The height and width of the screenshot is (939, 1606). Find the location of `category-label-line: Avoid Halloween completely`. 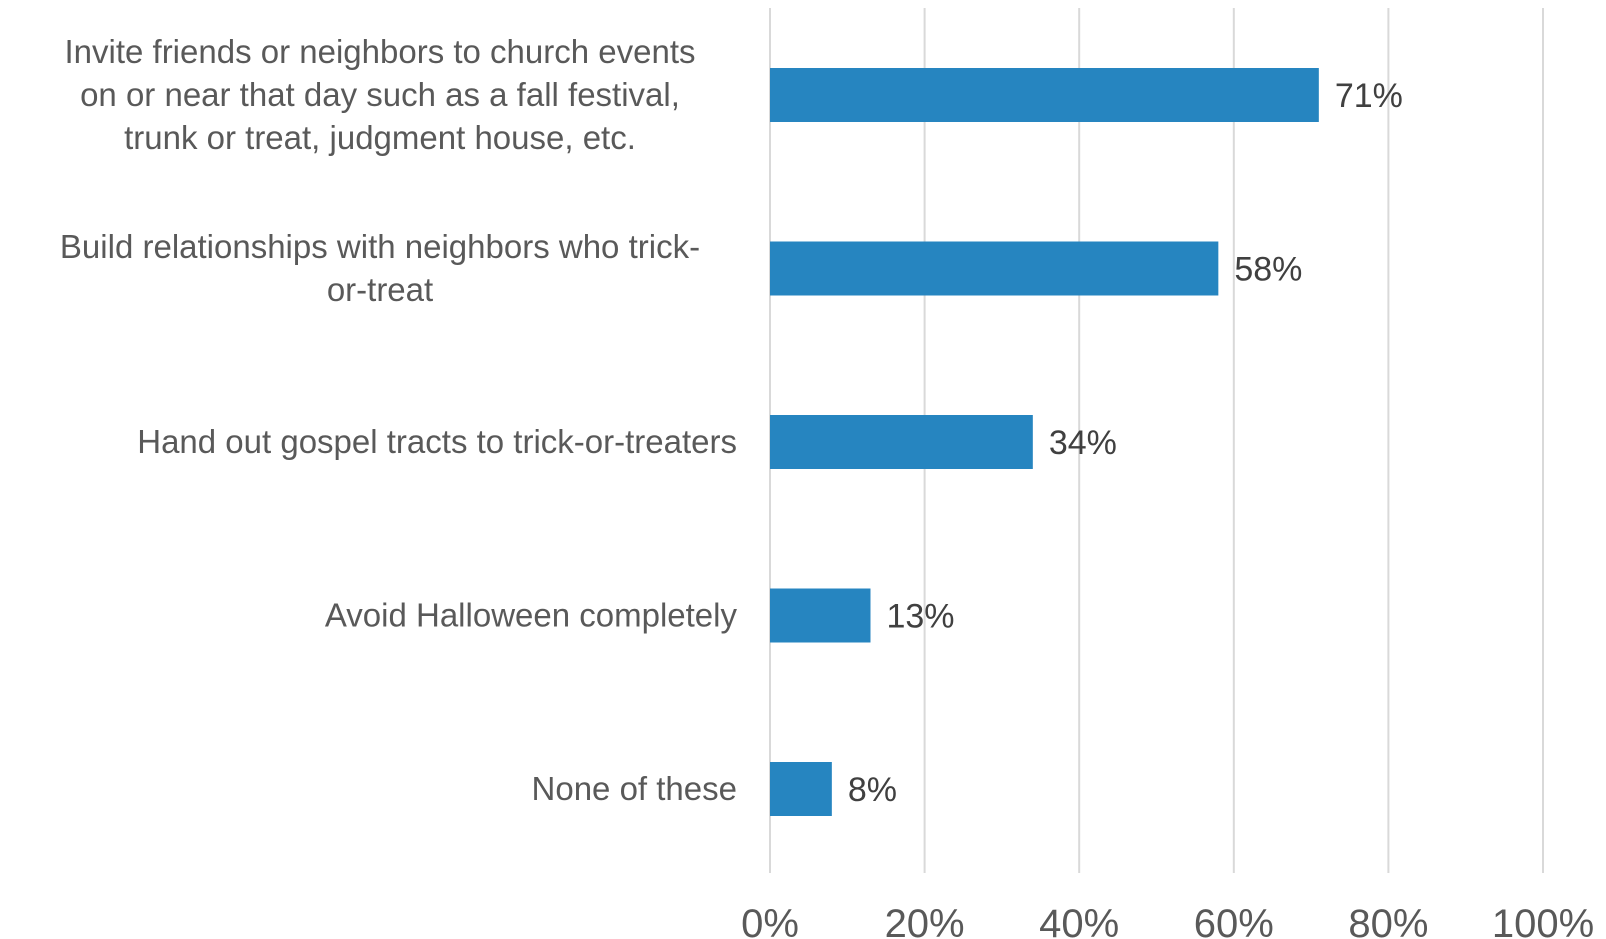

category-label-line: Avoid Halloween completely is located at coordinates (531, 615).